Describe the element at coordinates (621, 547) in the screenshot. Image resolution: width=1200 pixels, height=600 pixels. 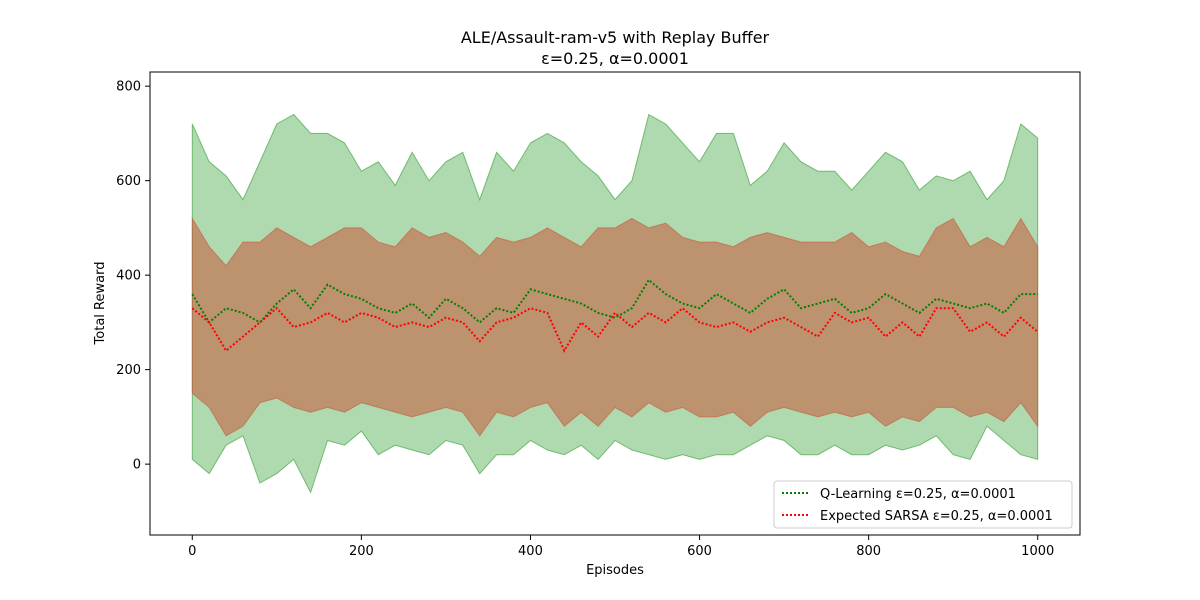
I see `x-axis: 0 200 400 600 800 1000` at that location.